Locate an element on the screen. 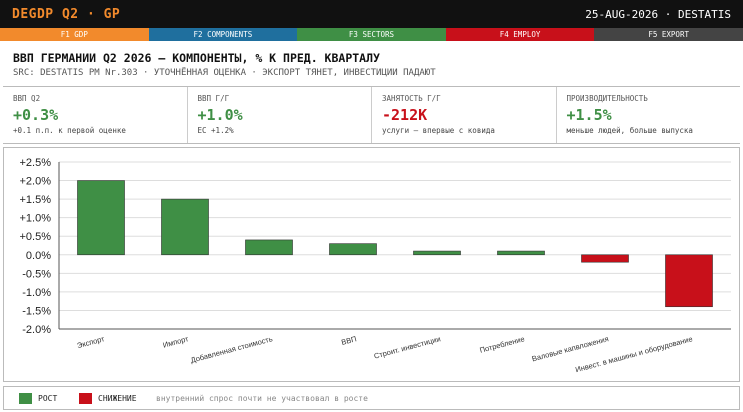 Image resolution: width=743 pixels, height=412 pixels. date-source: 25-AUG-2026 · DESTATIS is located at coordinates (658, 14).